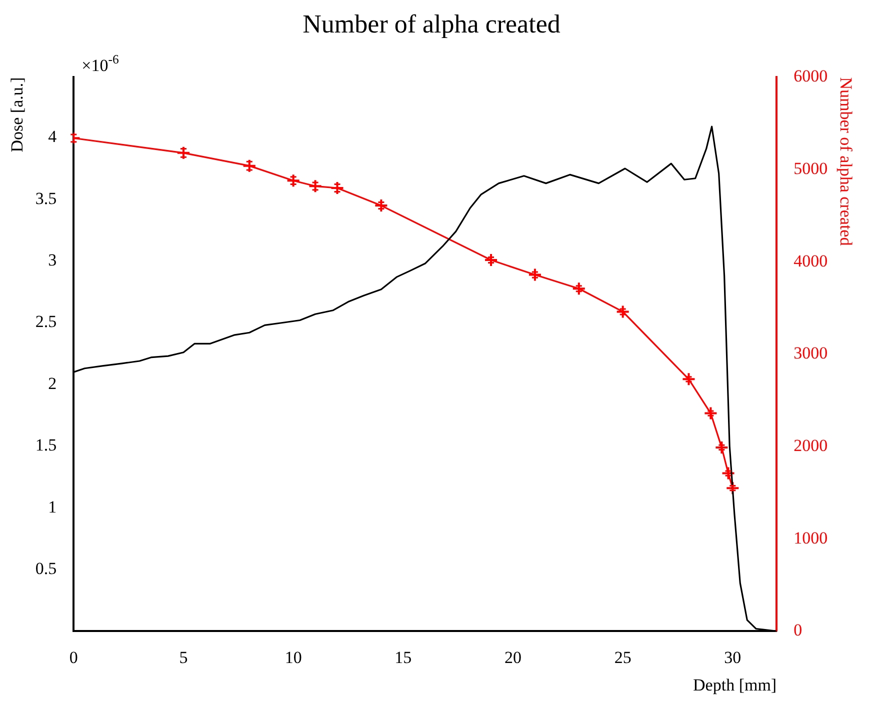  What do you see at coordinates (811, 538) in the screenshot?
I see `y2-tick-label: 1000` at bounding box center [811, 538].